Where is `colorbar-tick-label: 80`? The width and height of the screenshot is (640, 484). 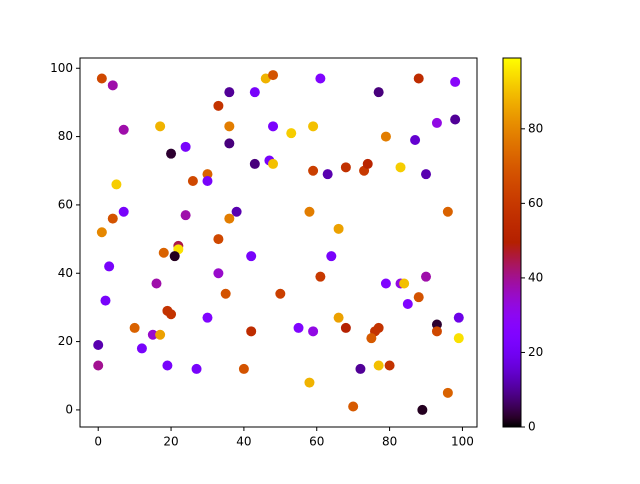 colorbar-tick-label: 80 is located at coordinates (535, 128).